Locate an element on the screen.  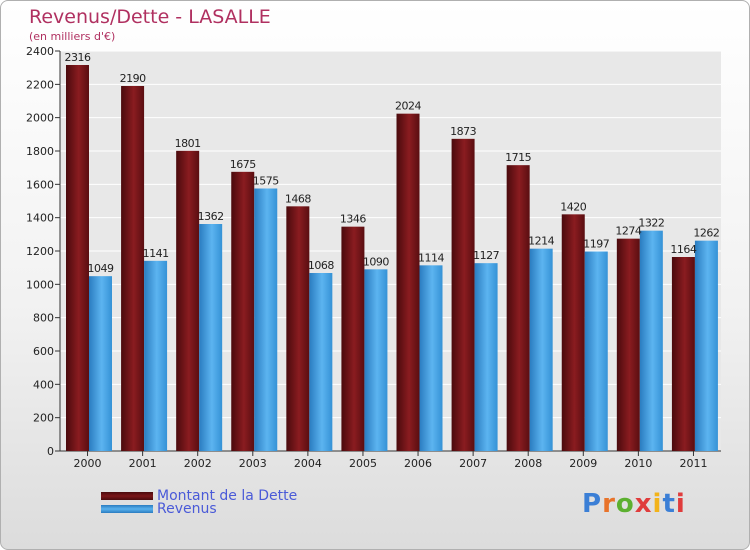
x-tick-label: 2007 is located at coordinates (473, 463).